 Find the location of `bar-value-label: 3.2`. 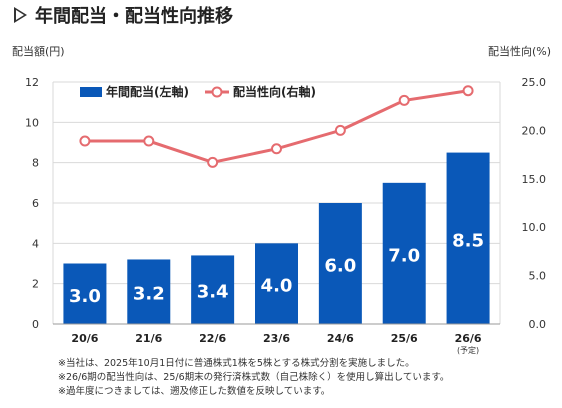

bar-value-label: 3.2 is located at coordinates (149, 294).